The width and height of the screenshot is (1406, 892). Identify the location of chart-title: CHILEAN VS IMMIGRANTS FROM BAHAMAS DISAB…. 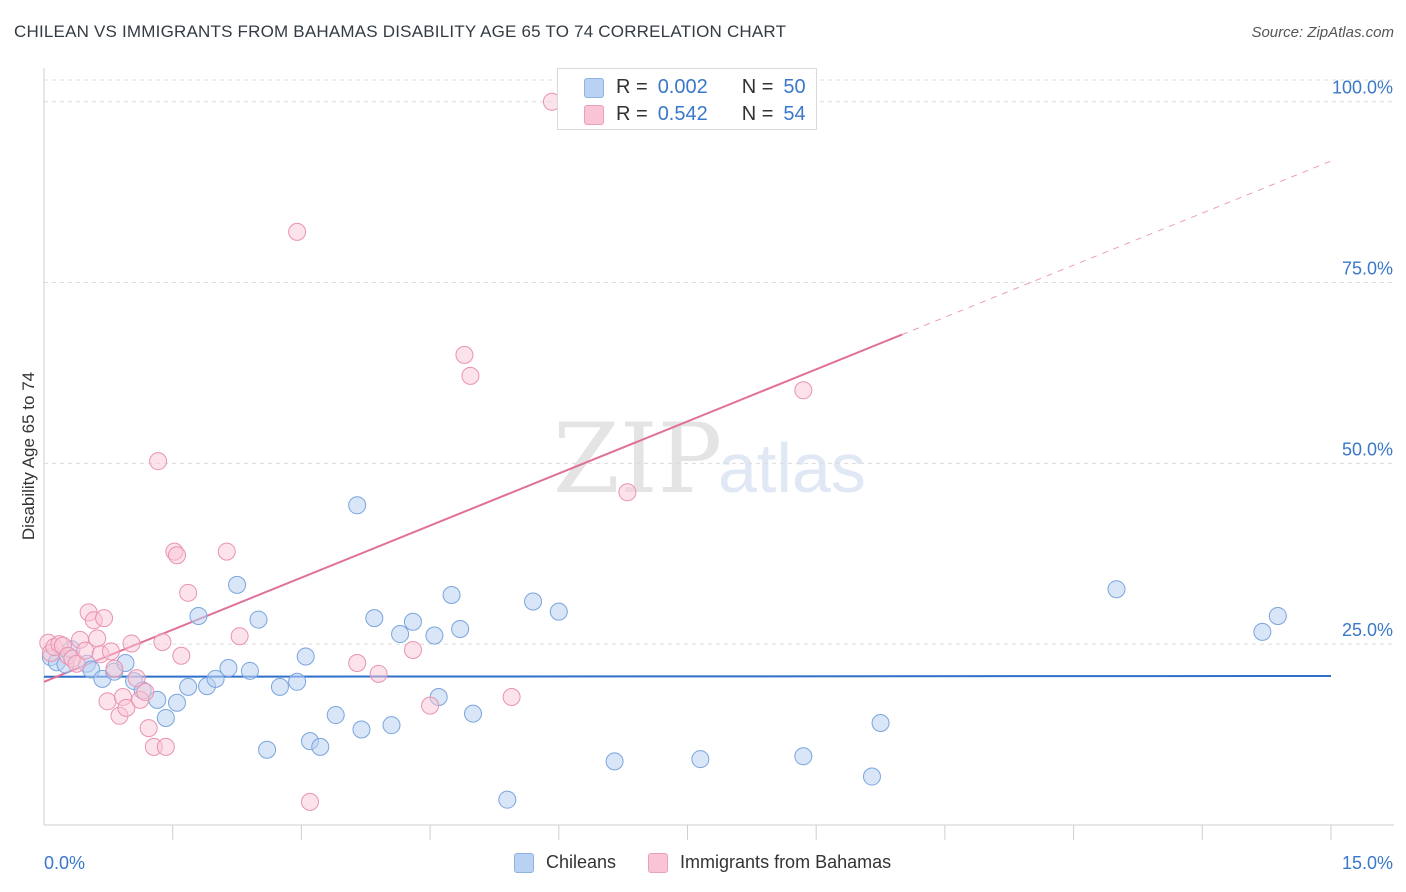
(400, 31).